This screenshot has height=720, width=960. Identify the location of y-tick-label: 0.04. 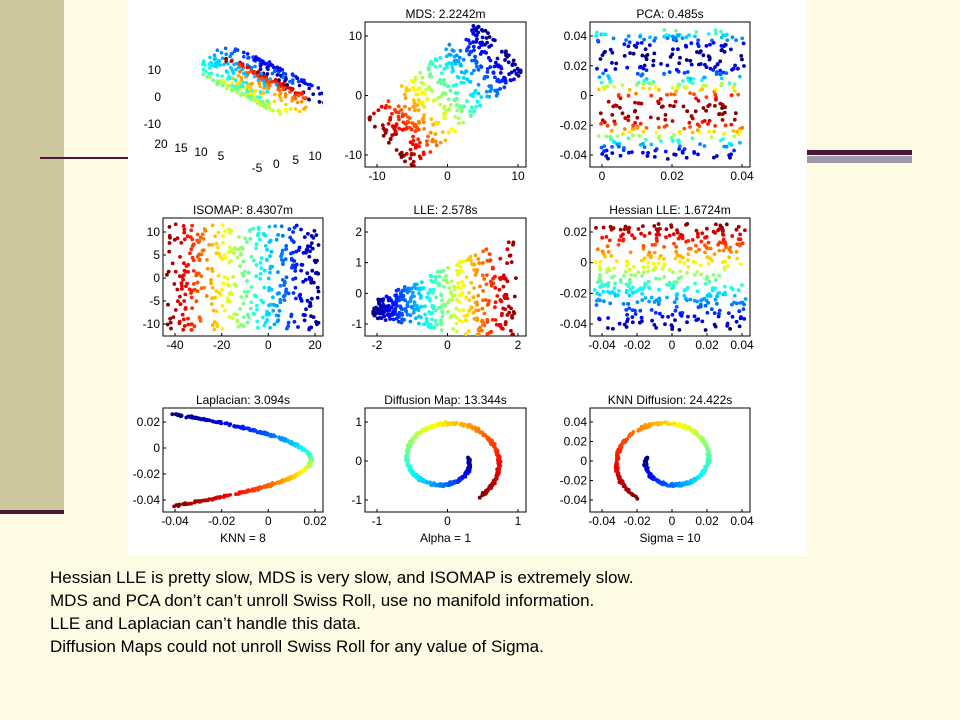
(576, 422).